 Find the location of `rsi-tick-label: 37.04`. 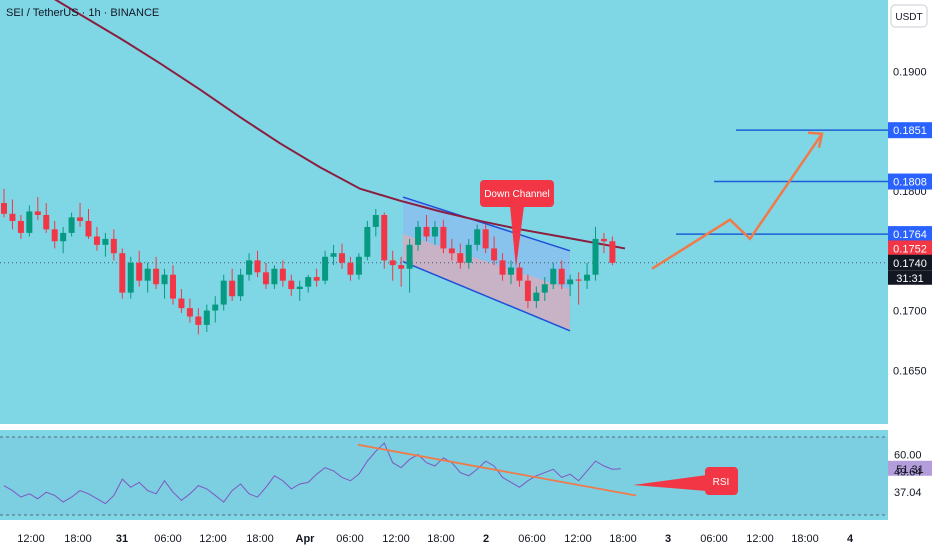

rsi-tick-label: 37.04 is located at coordinates (908, 493).